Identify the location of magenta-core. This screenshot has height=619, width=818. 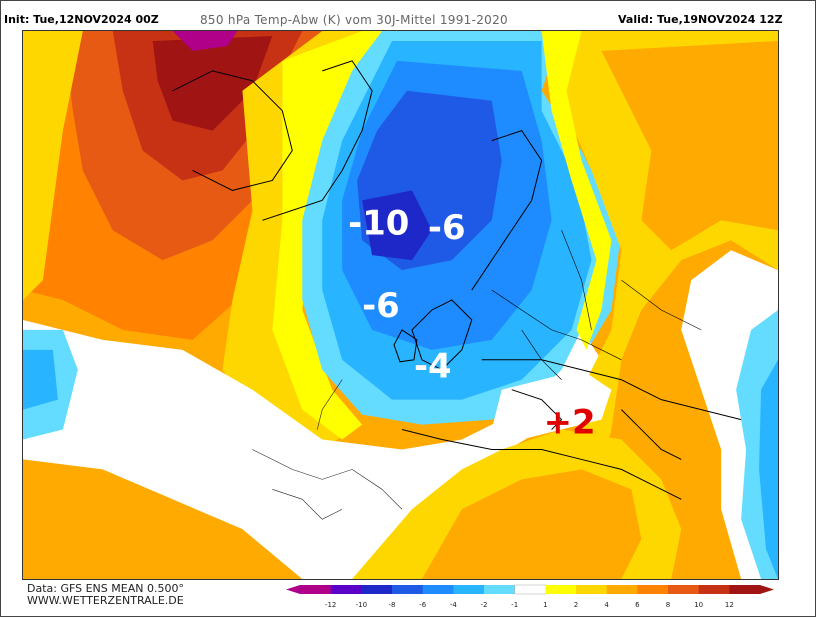
(205, 41).